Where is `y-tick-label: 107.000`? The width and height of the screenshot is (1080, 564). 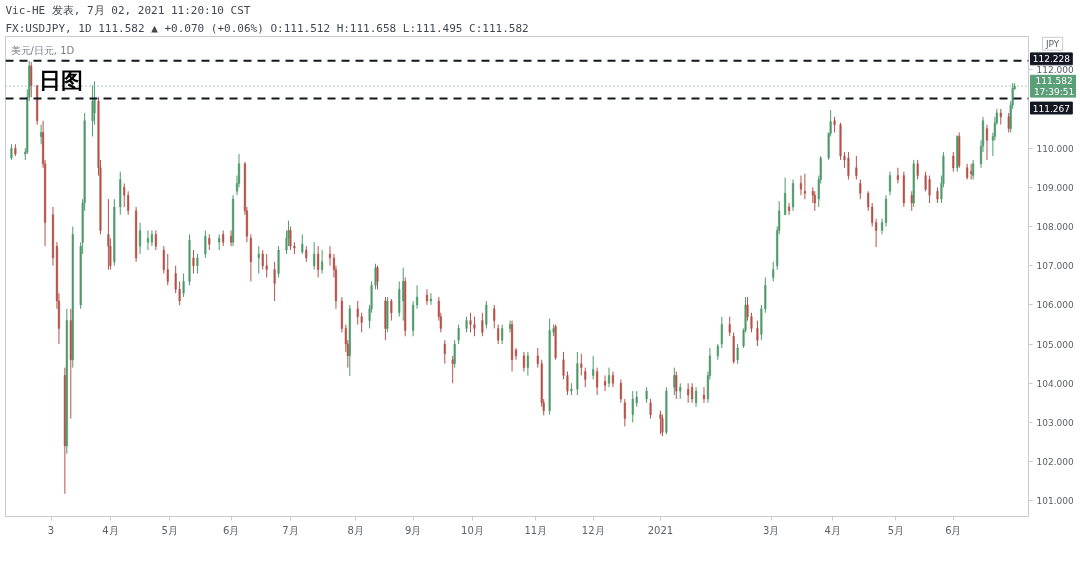 y-tick-label: 107.000 is located at coordinates (1055, 266).